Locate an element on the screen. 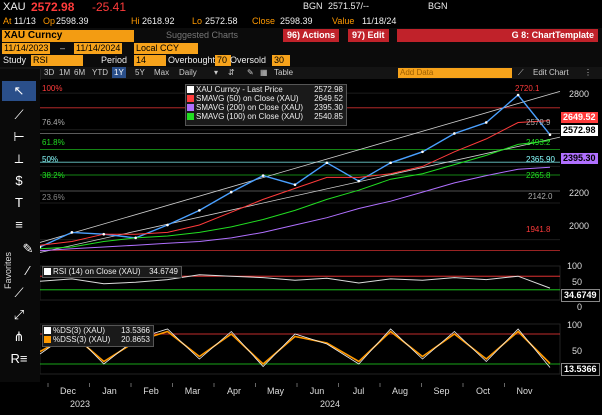 The image size is (602, 415). stoch-d-line is located at coordinates (295, 348).